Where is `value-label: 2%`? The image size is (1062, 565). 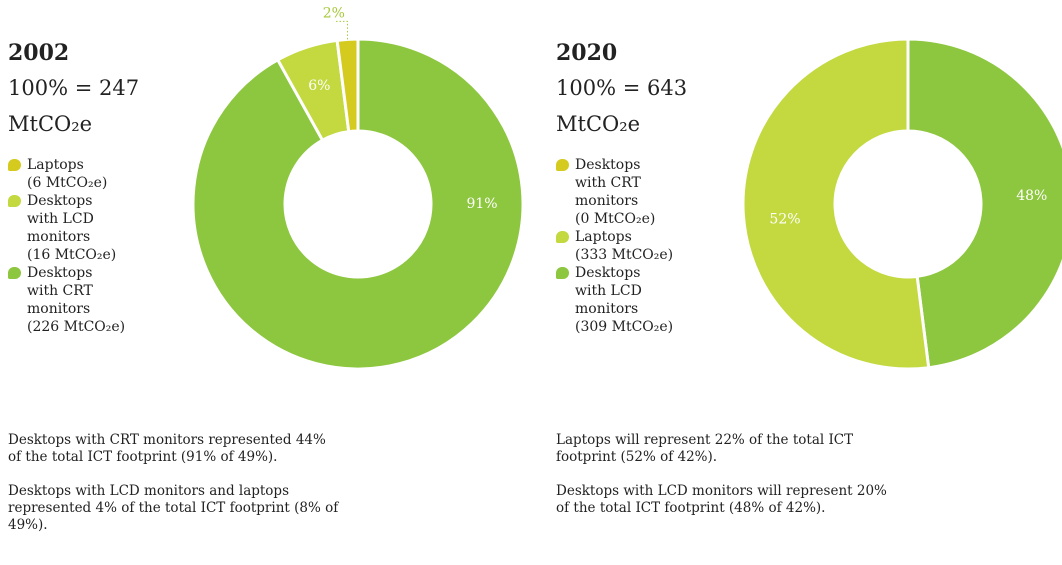
value-label: 2% is located at coordinates (334, 13).